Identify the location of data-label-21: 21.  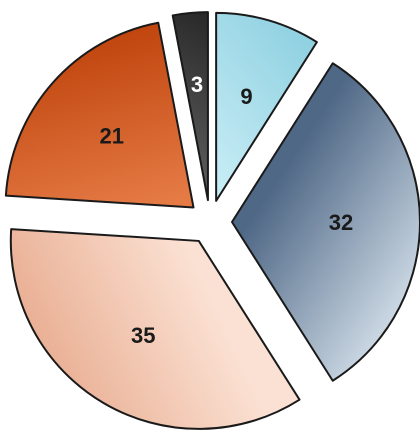
(111, 135).